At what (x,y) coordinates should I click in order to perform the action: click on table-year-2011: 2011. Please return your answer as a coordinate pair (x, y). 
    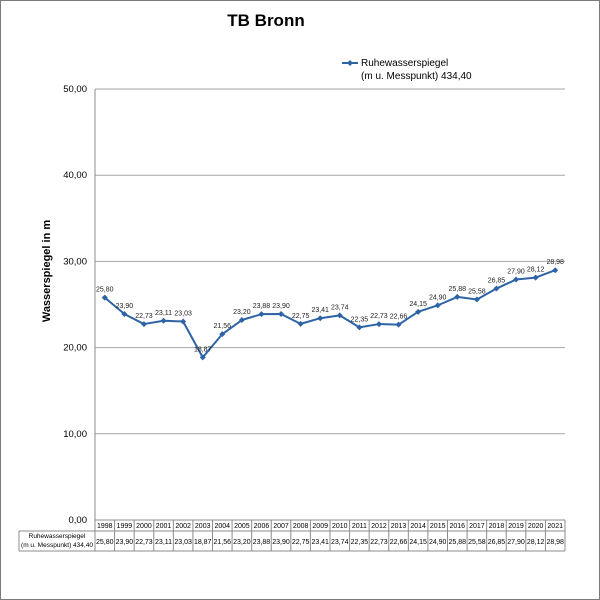
    Looking at the image, I should click on (359, 526).